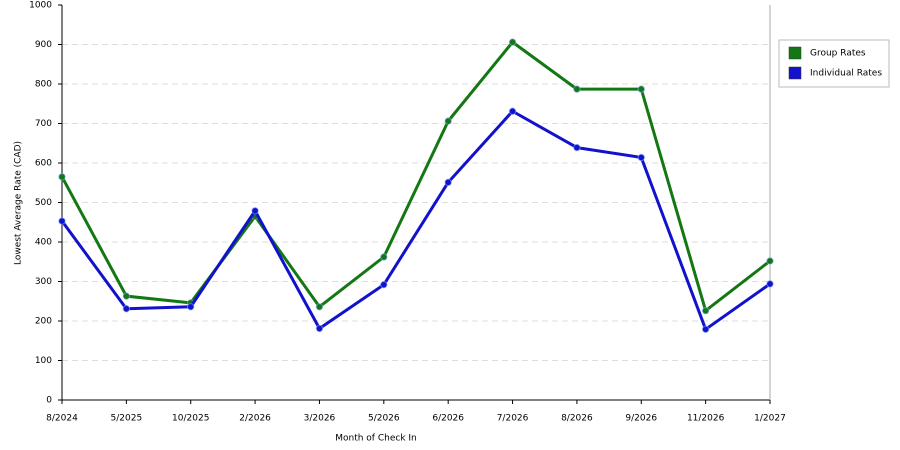 The width and height of the screenshot is (900, 450). I want to click on y-tick-label: 700, so click(43, 124).